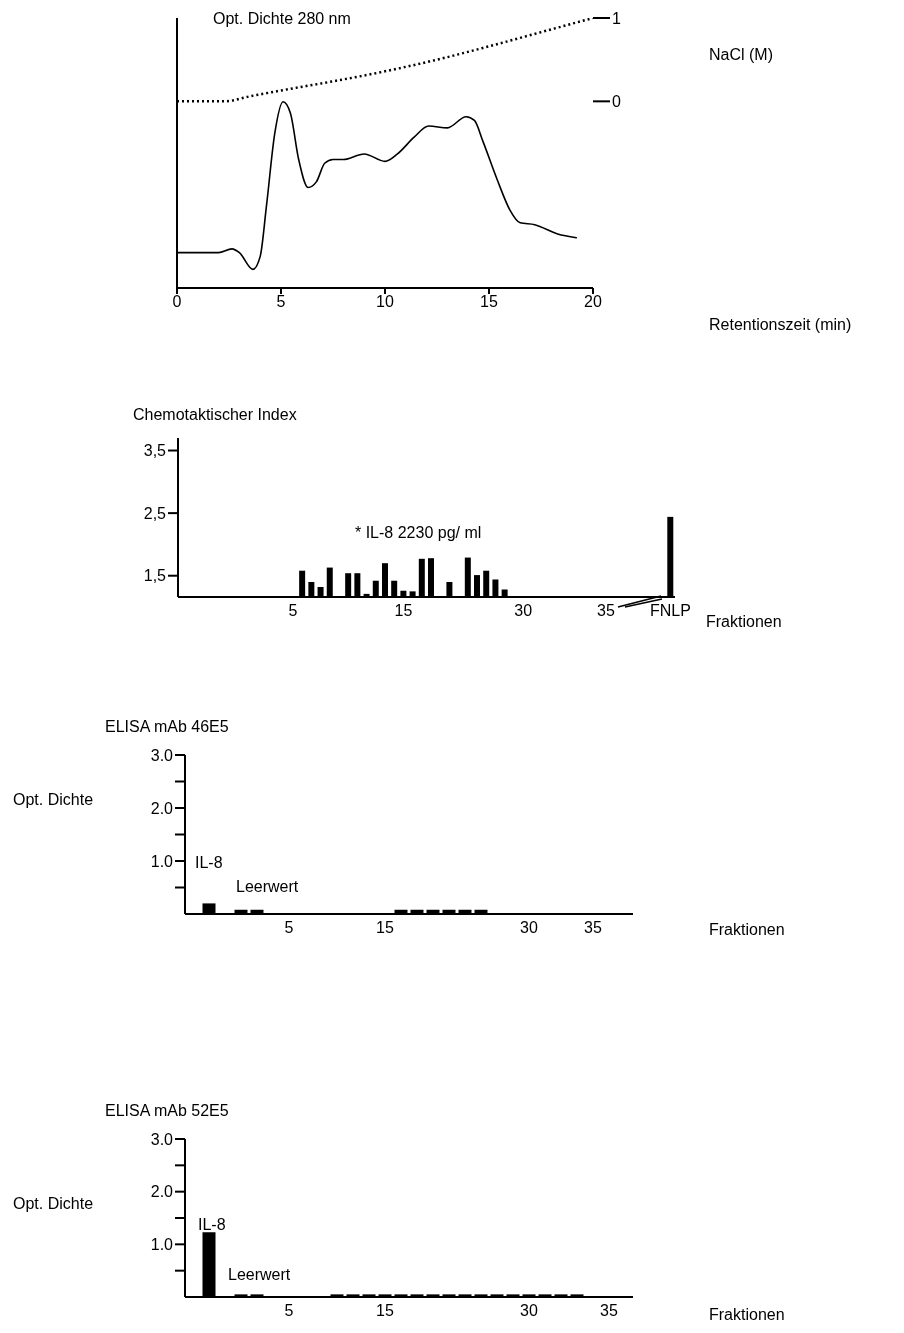  Describe the element at coordinates (155, 576) in the screenshot. I see `y-tick-label: 1,5` at that location.